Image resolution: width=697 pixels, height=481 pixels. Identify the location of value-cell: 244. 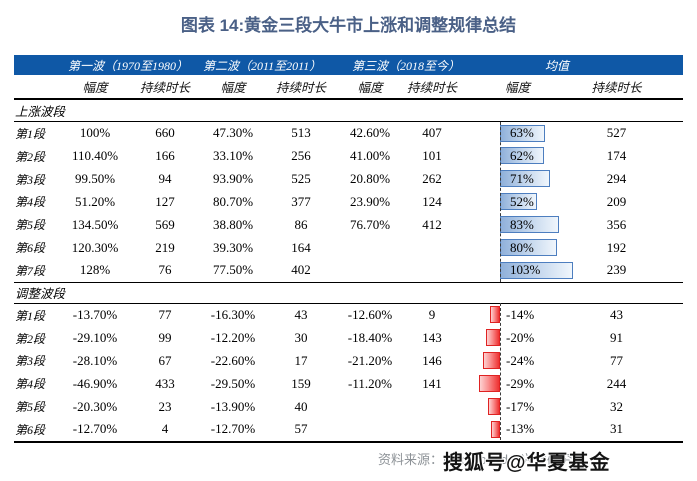
(616, 383).